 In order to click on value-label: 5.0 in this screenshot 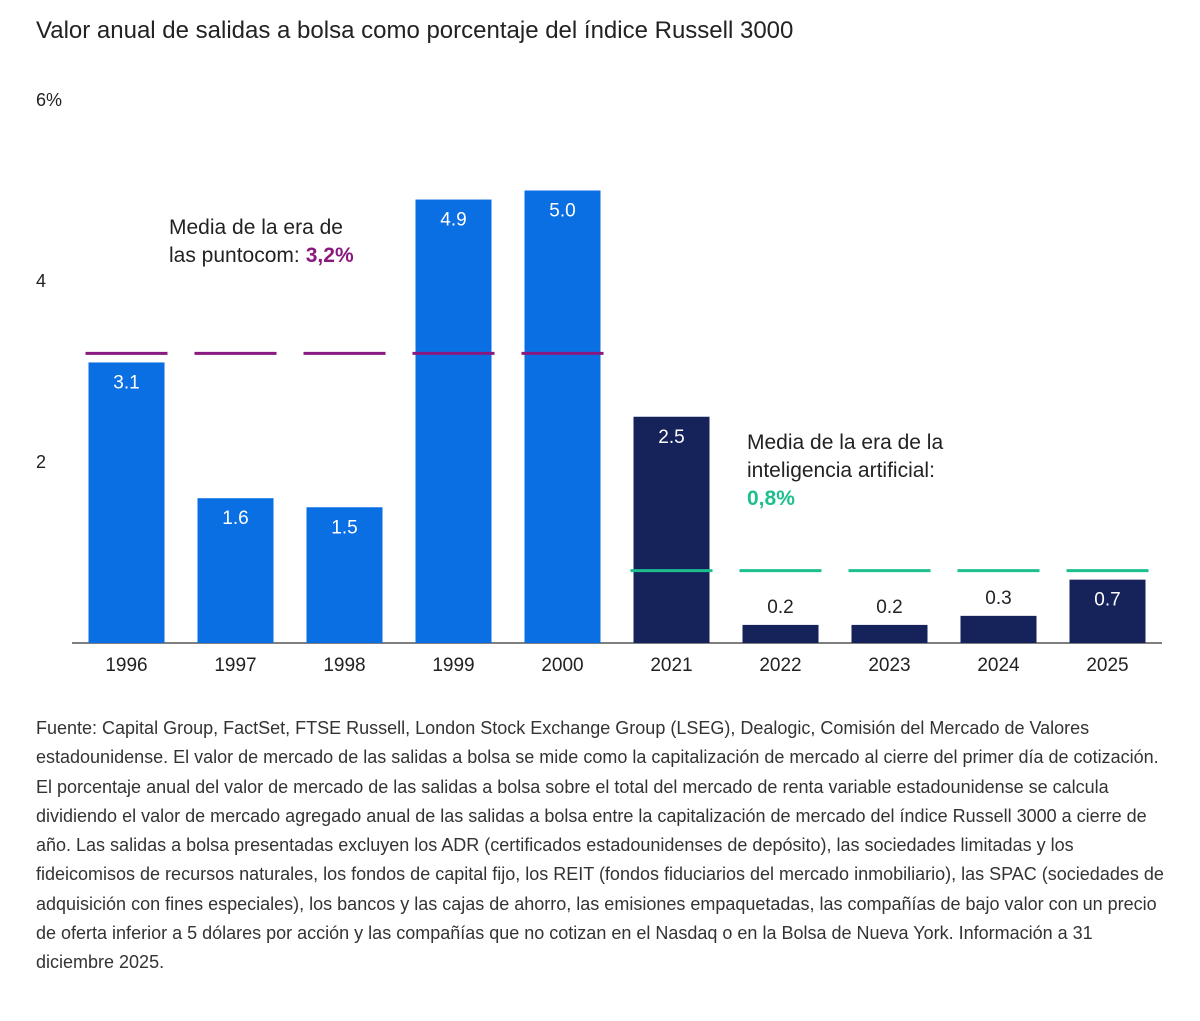, I will do `click(562, 211)`.